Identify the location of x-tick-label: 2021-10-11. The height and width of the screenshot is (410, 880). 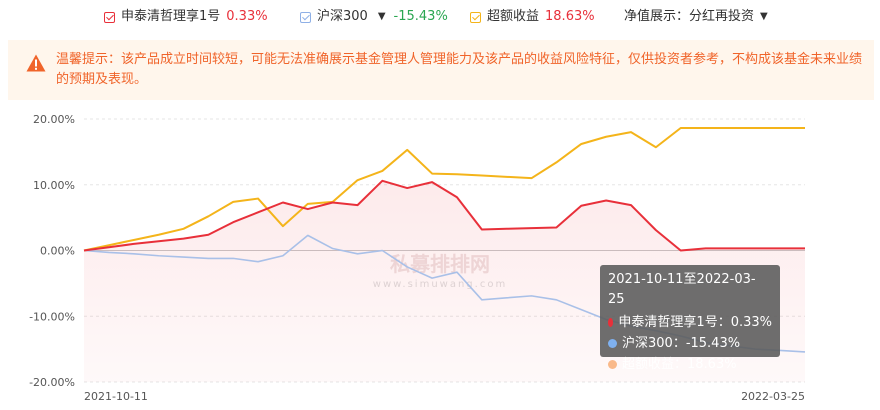
(116, 396).